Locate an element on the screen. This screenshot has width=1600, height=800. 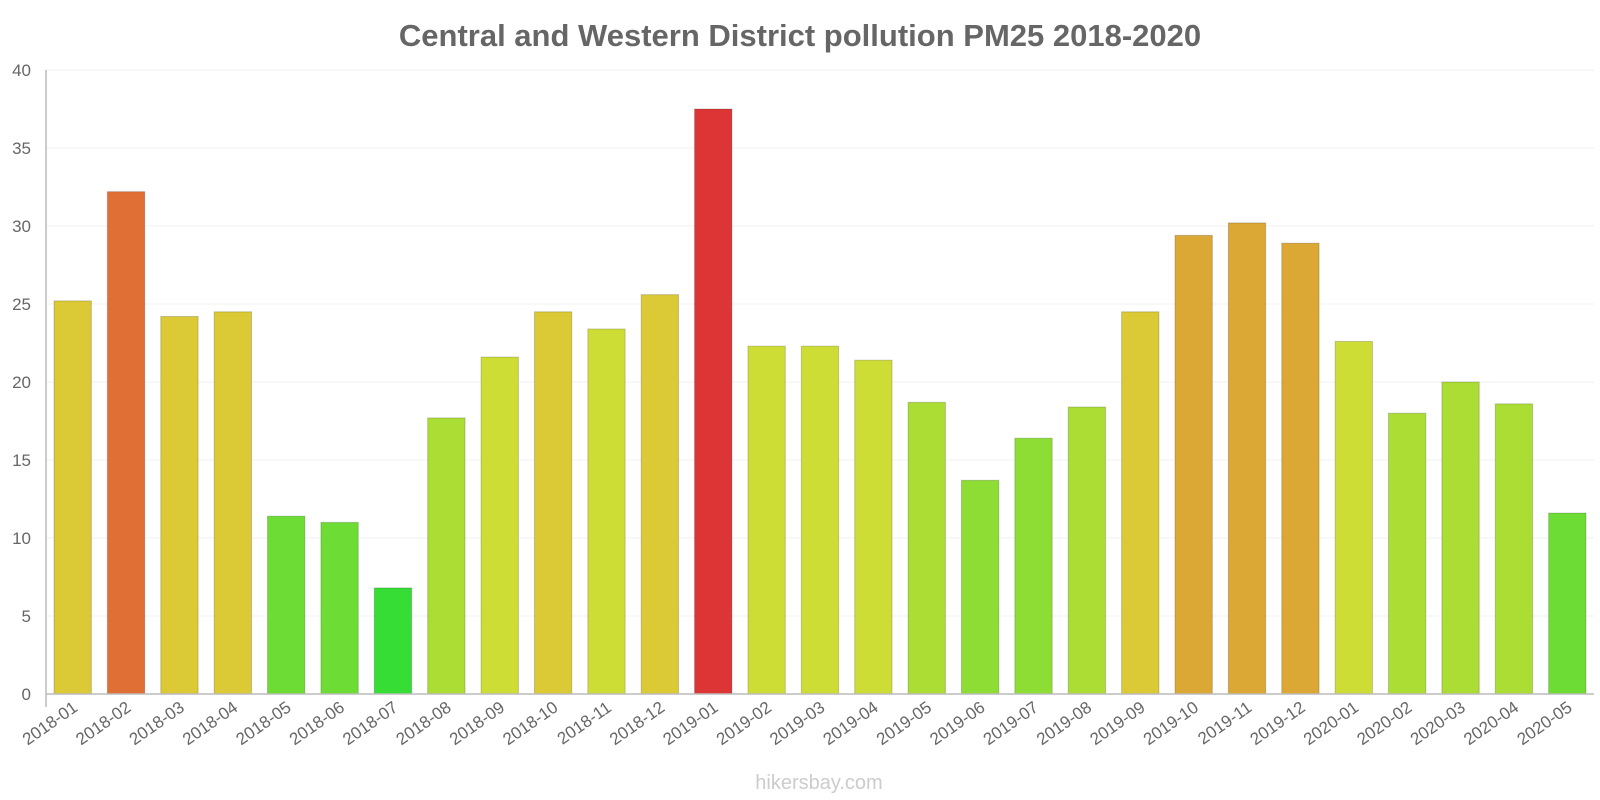
x-tick-label: 2018-11 is located at coordinates (584, 723).